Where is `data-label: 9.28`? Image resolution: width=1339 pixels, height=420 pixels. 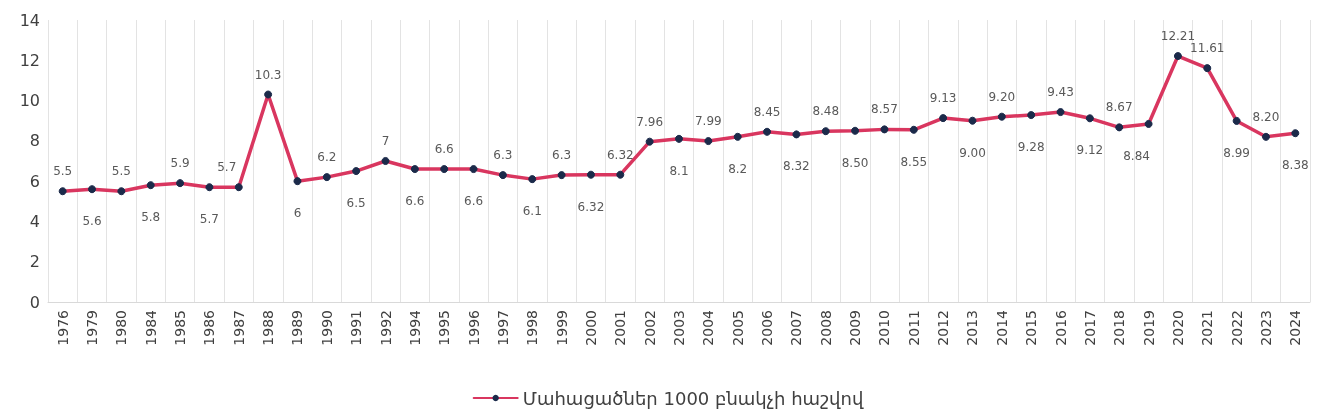
data-label: 9.28 is located at coordinates (1031, 147).